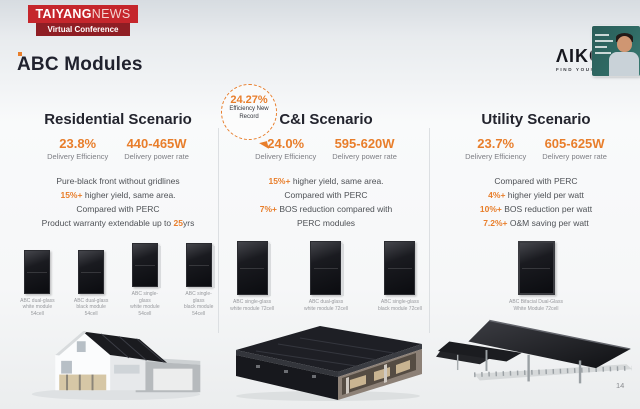 Image resolution: width=640 pixels, height=409 pixels. I want to click on section-title-utility: Utility Scenario, so click(536, 119).